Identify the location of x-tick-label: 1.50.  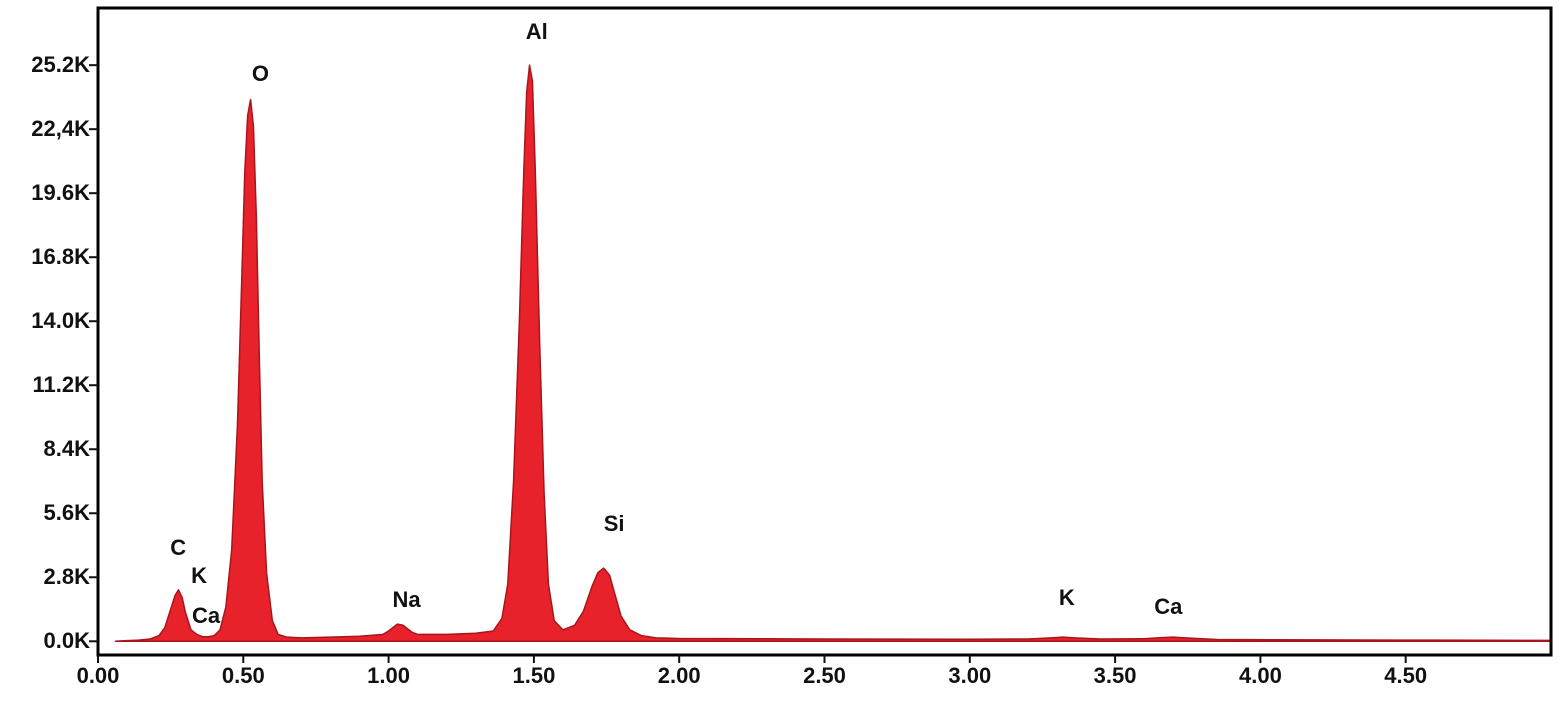
(533, 675).